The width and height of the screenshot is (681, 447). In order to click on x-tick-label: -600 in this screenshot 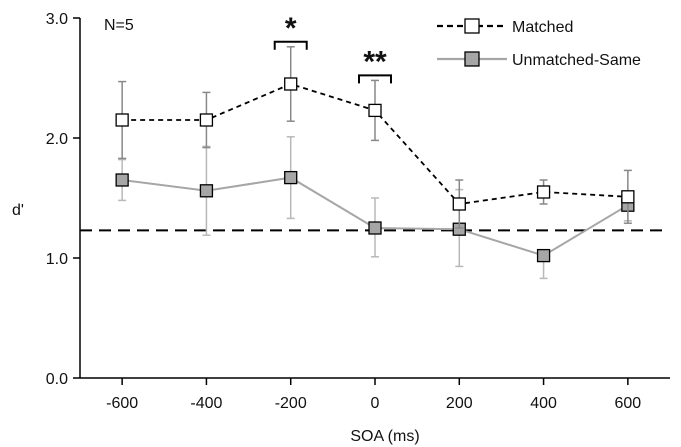, I will do `click(122, 403)`.